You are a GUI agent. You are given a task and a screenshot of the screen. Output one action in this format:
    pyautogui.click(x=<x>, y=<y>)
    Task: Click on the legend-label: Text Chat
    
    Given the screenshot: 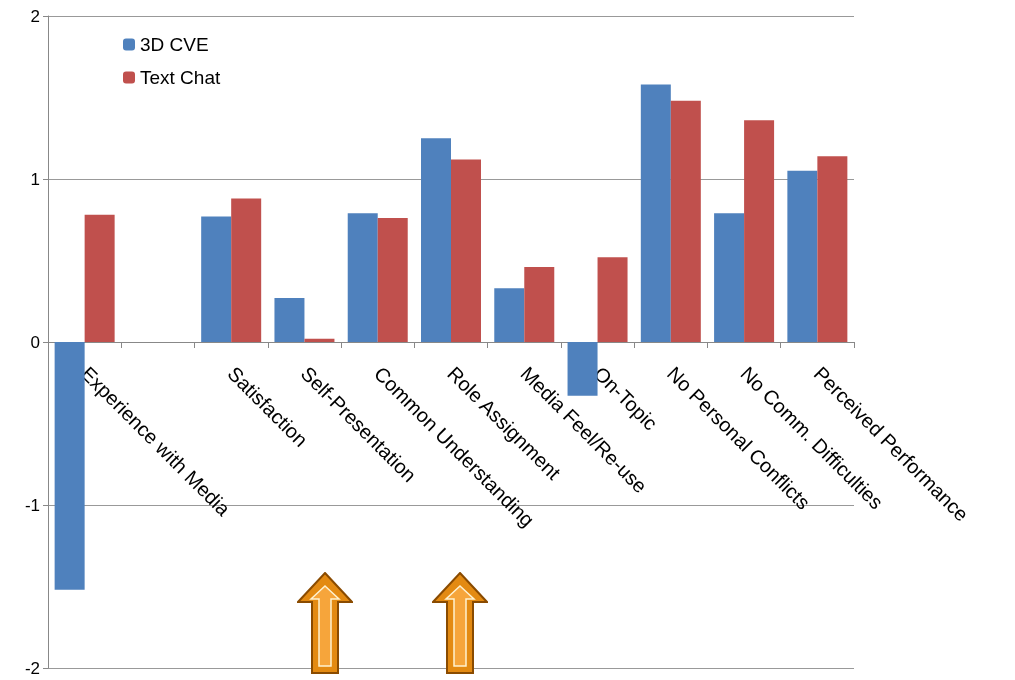 What is the action you would take?
    pyautogui.click(x=180, y=77)
    